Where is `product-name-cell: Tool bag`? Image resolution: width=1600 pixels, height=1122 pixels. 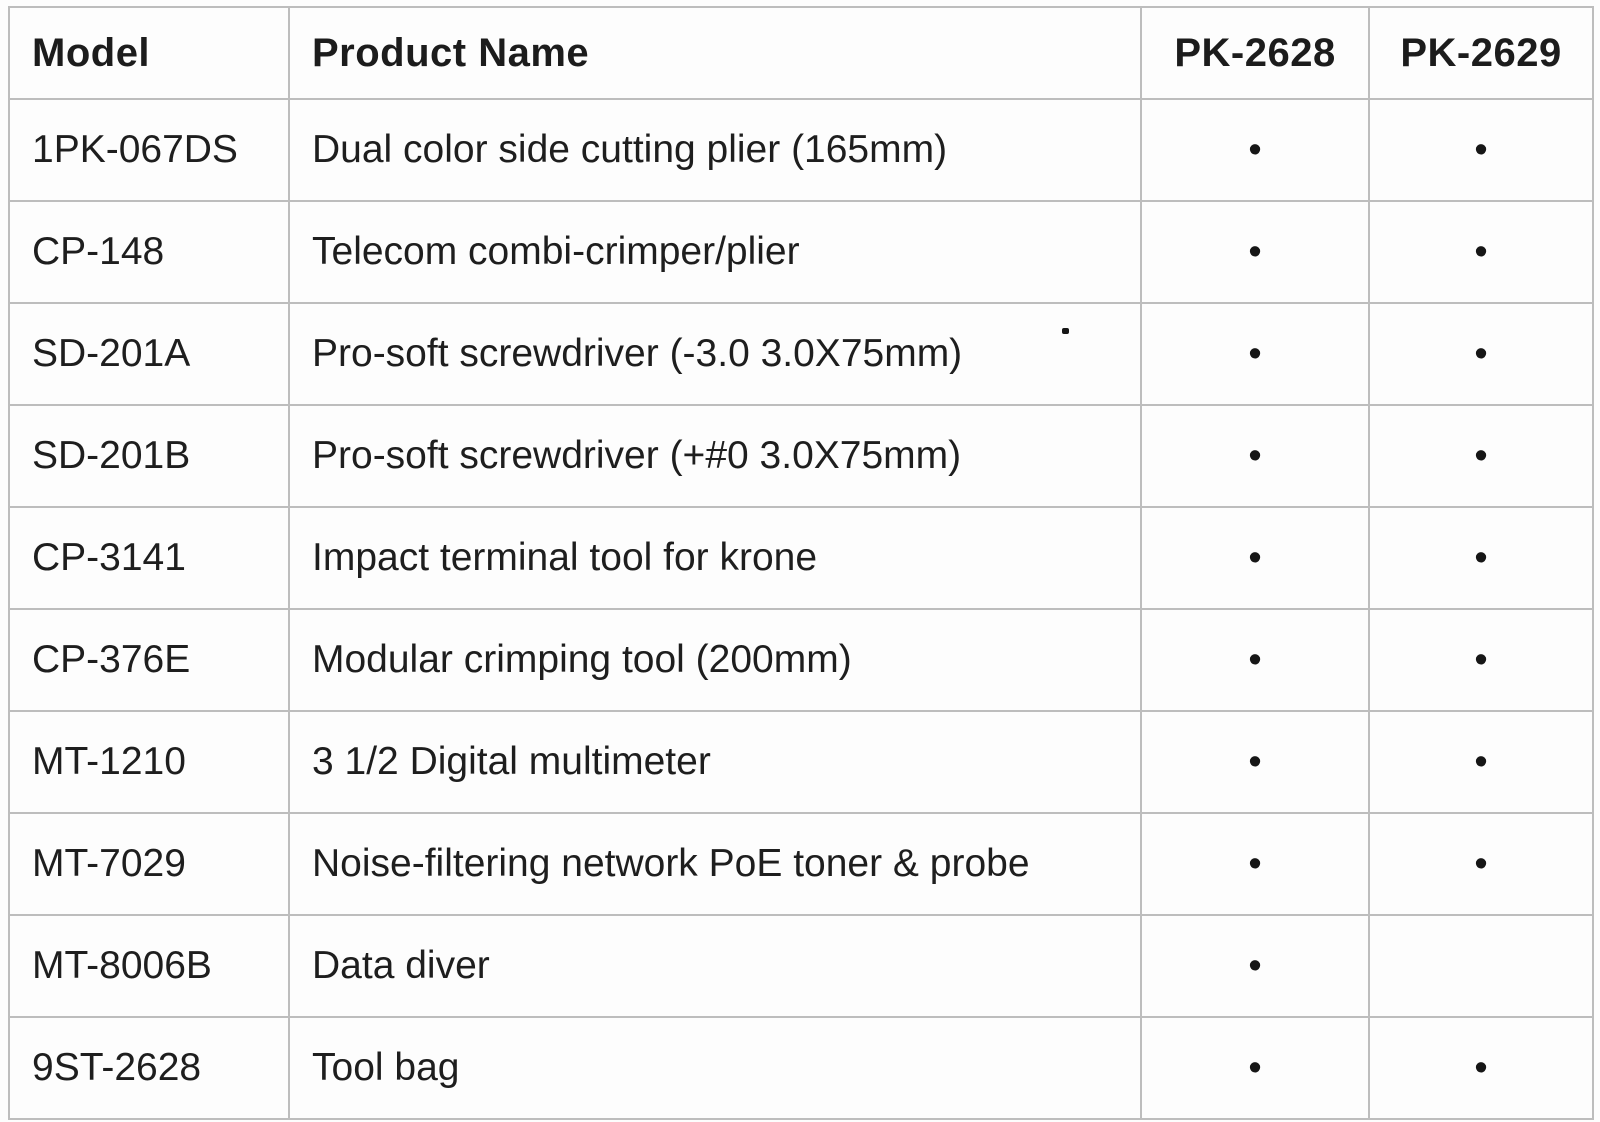
product-name-cell: Tool bag is located at coordinates (715, 1068).